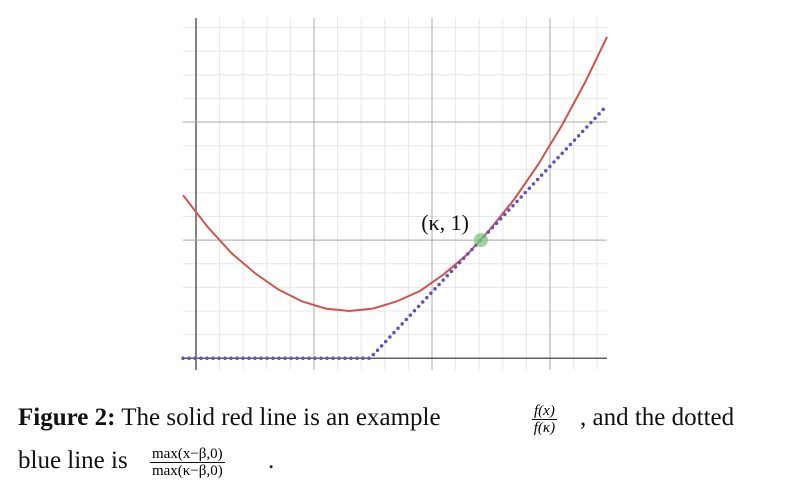 The width and height of the screenshot is (794, 497). I want to click on caption-text: ., so click(271, 460).